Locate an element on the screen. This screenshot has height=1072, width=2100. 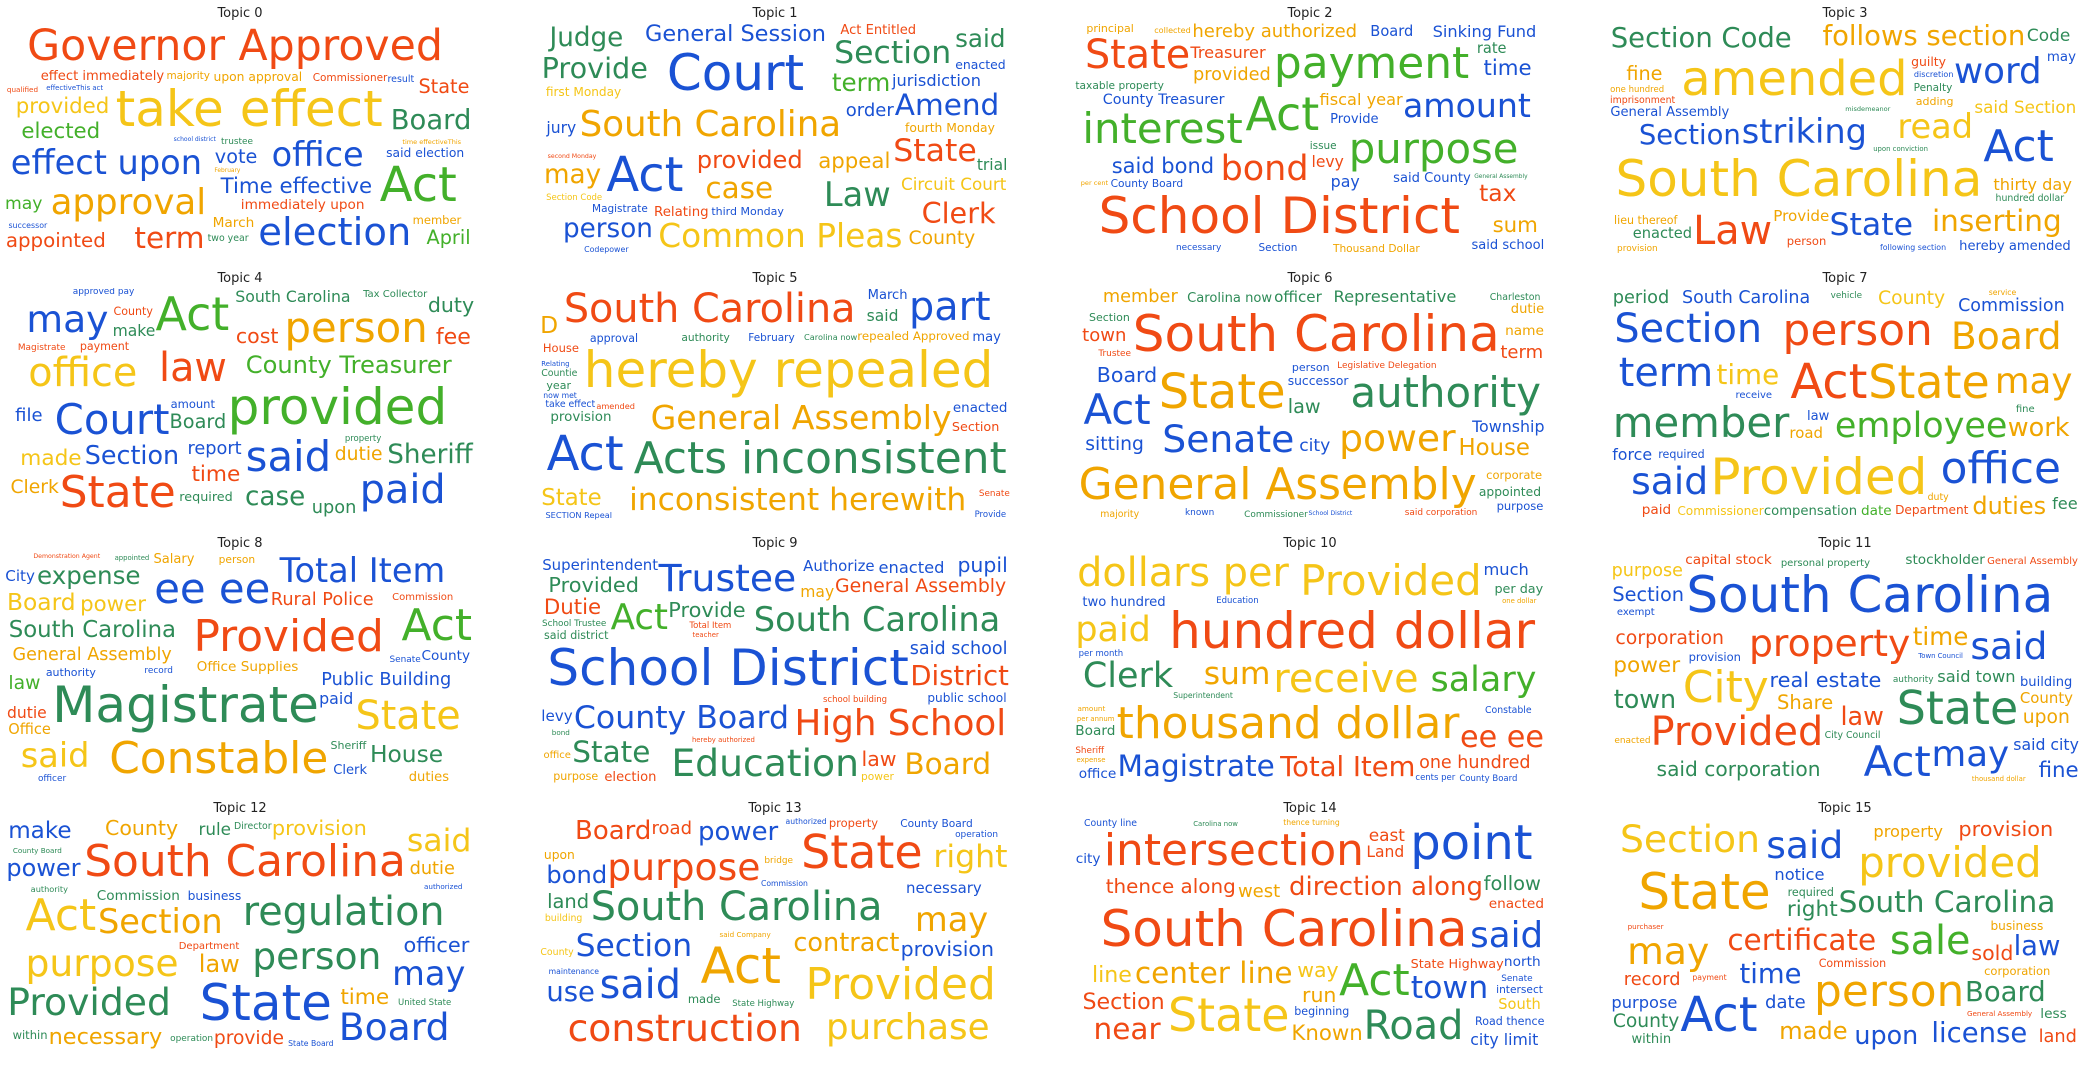
cloud-word: construction is located at coordinates (684, 1027).